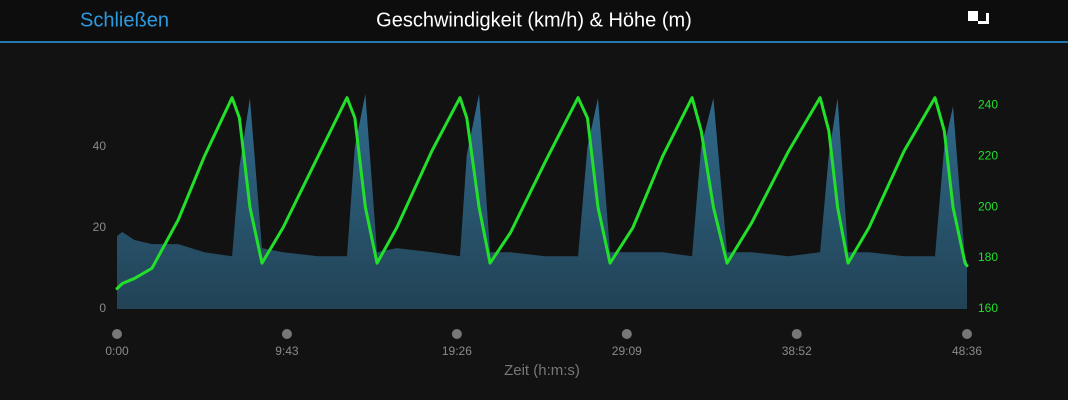  What do you see at coordinates (983, 18) in the screenshot?
I see `icon-corner` at bounding box center [983, 18].